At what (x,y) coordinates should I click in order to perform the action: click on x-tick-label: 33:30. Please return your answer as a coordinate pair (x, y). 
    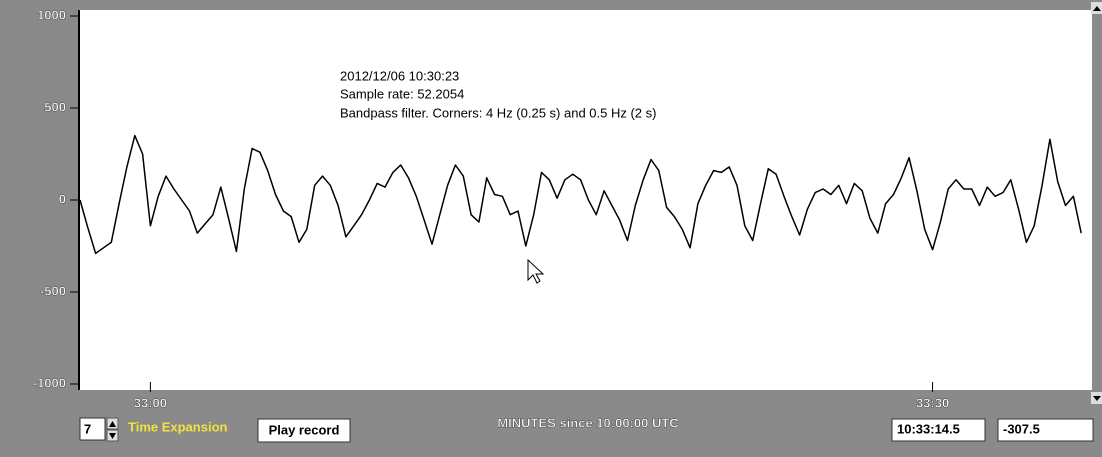
    Looking at the image, I should click on (932, 402).